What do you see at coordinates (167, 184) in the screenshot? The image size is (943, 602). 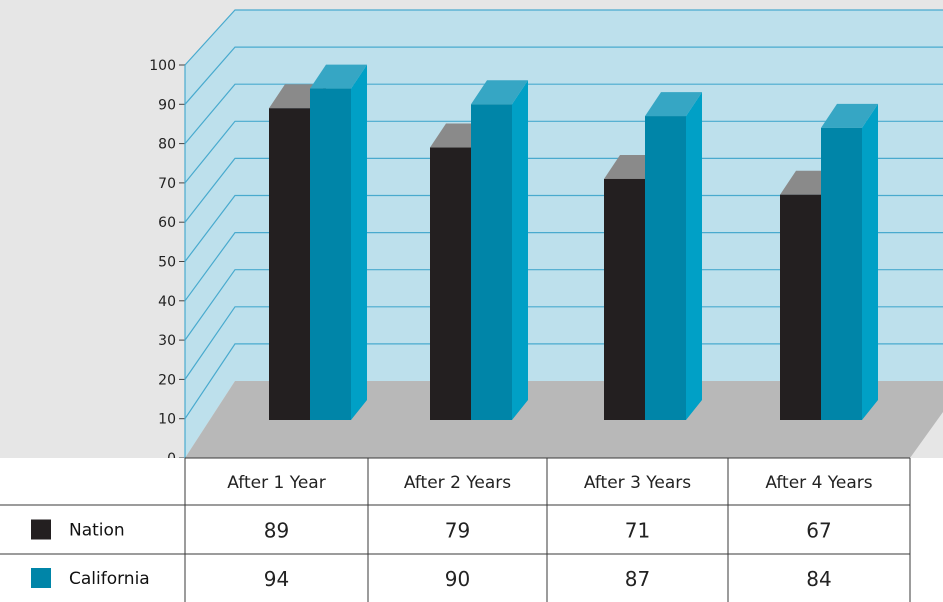 I see `y-tick-label: 70` at bounding box center [167, 184].